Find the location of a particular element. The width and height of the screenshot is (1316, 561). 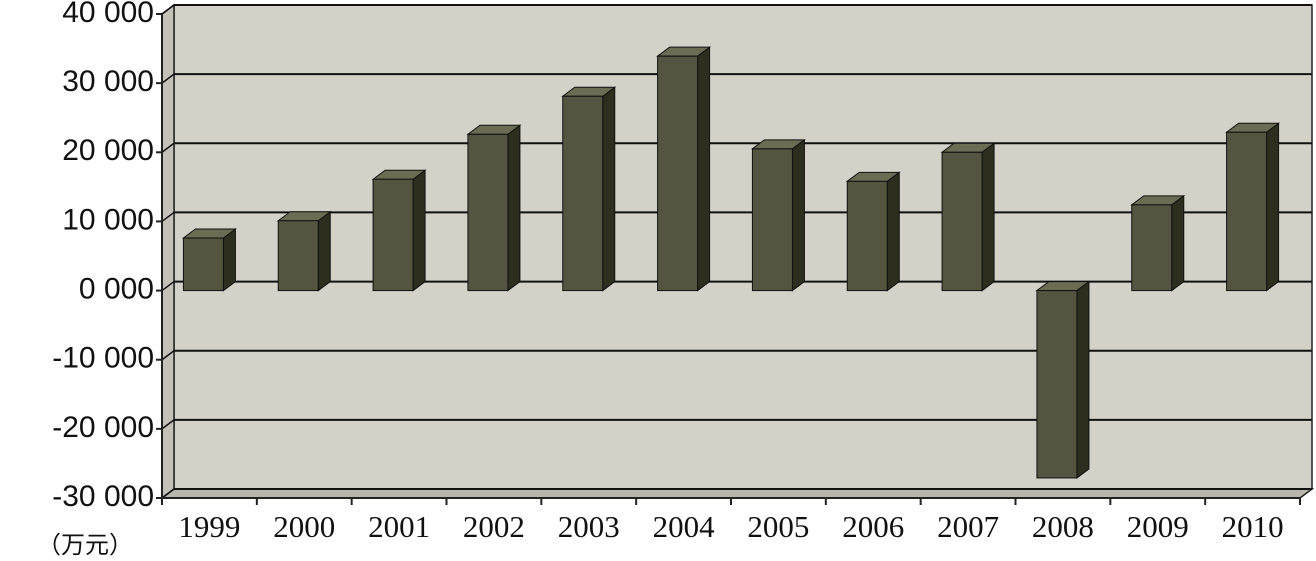

x-tick-label: 2002 is located at coordinates (494, 526).